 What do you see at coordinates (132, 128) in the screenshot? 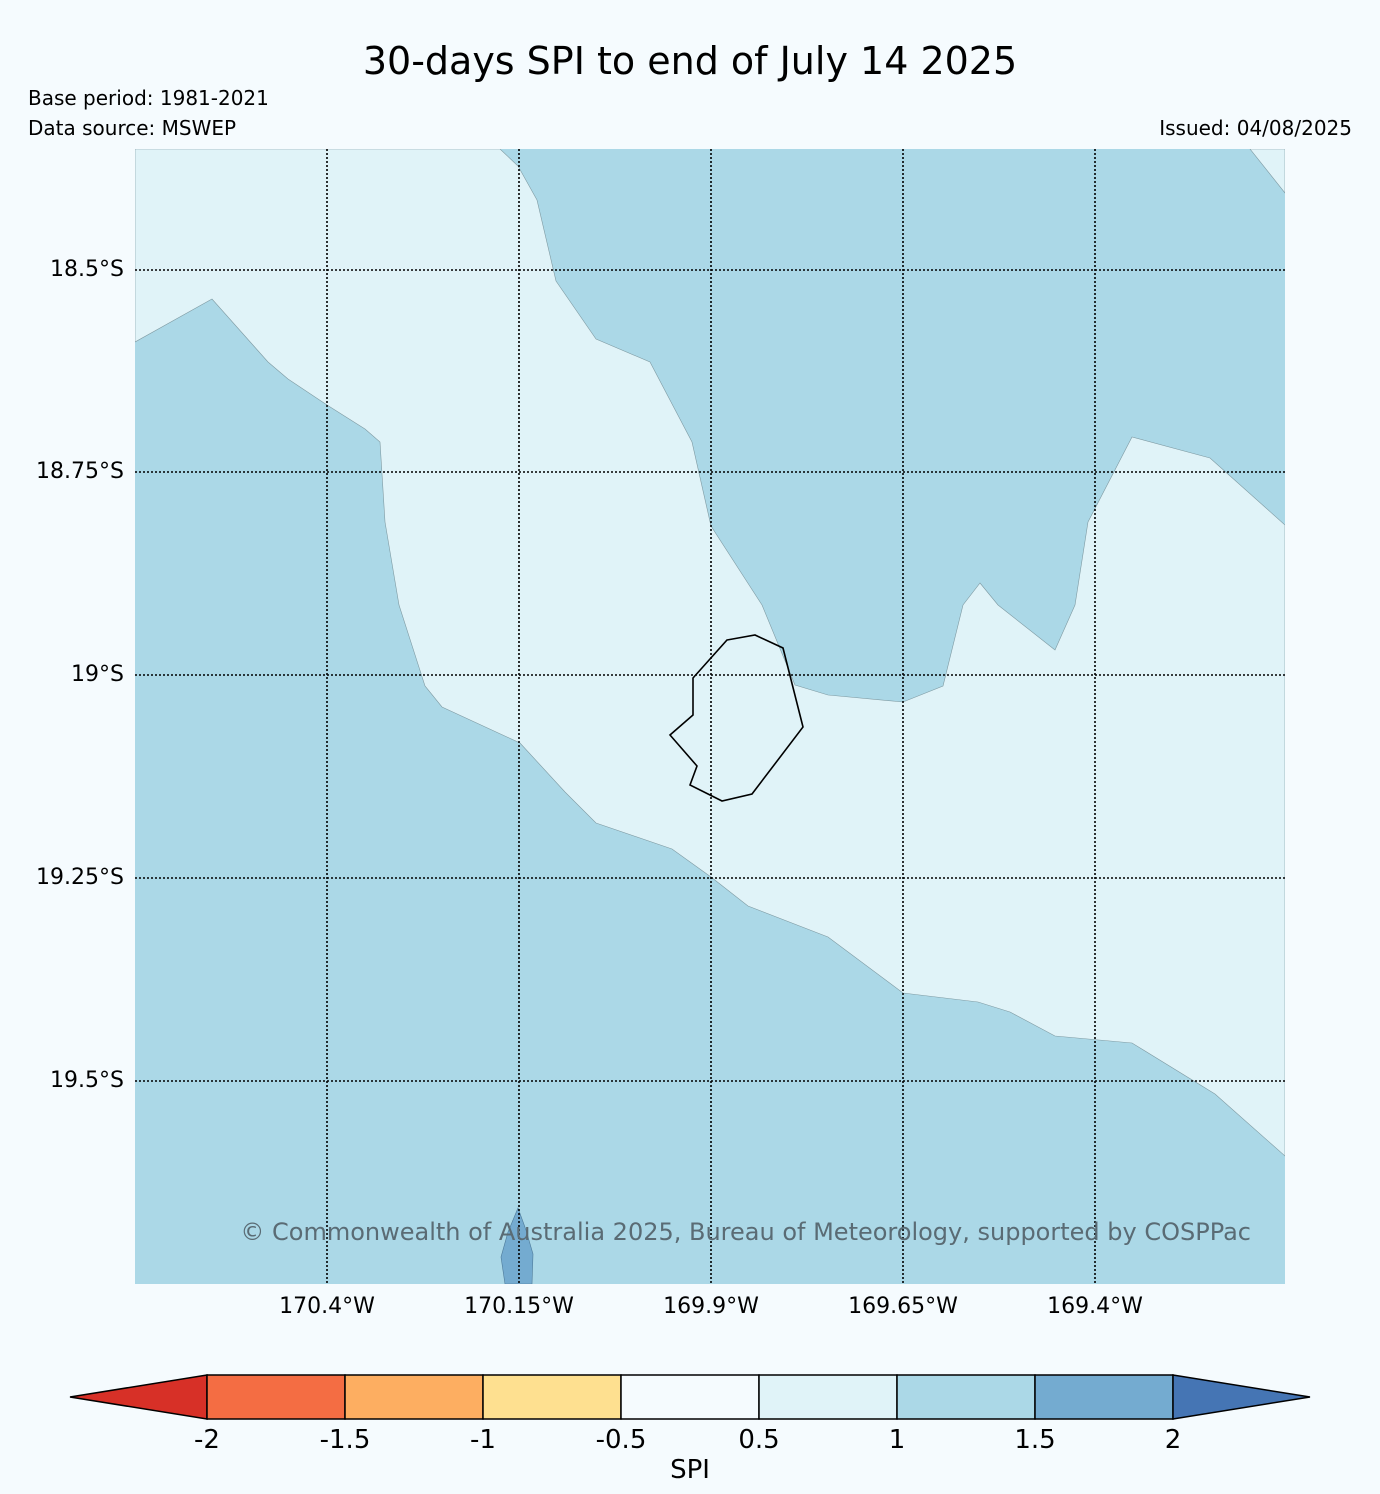
I see `data-source-text: Data source: MSWEP` at bounding box center [132, 128].